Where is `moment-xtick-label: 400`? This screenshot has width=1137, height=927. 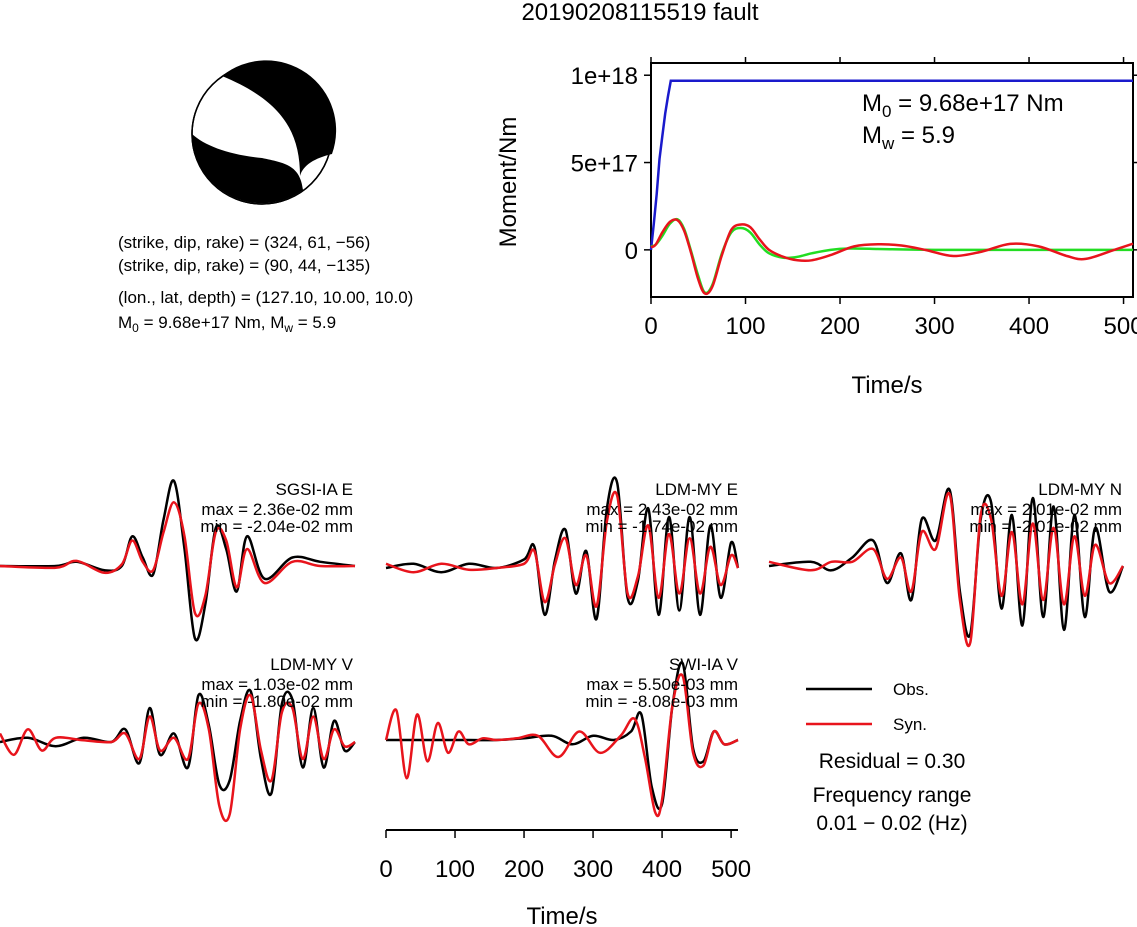
moment-xtick-label: 400 is located at coordinates (1029, 326).